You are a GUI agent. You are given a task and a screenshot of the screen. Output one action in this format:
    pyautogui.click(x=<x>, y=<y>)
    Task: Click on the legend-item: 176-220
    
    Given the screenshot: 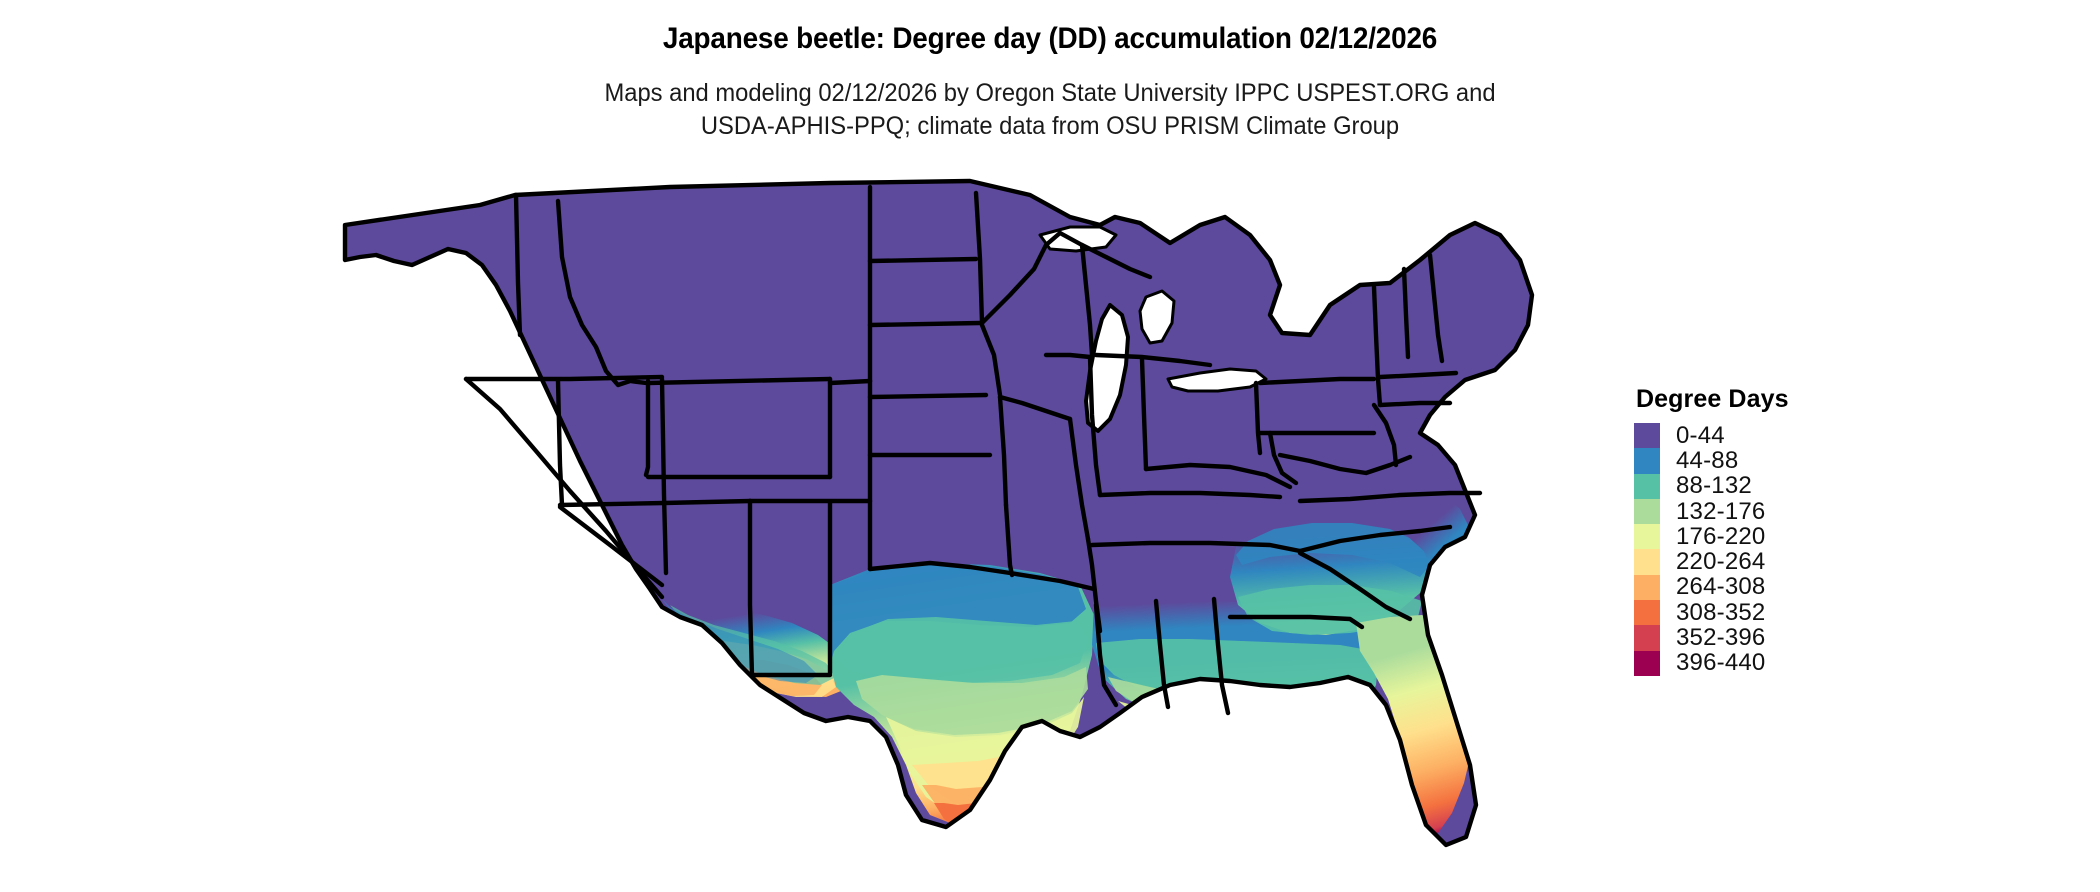 What is the action you would take?
    pyautogui.click(x=1784, y=536)
    